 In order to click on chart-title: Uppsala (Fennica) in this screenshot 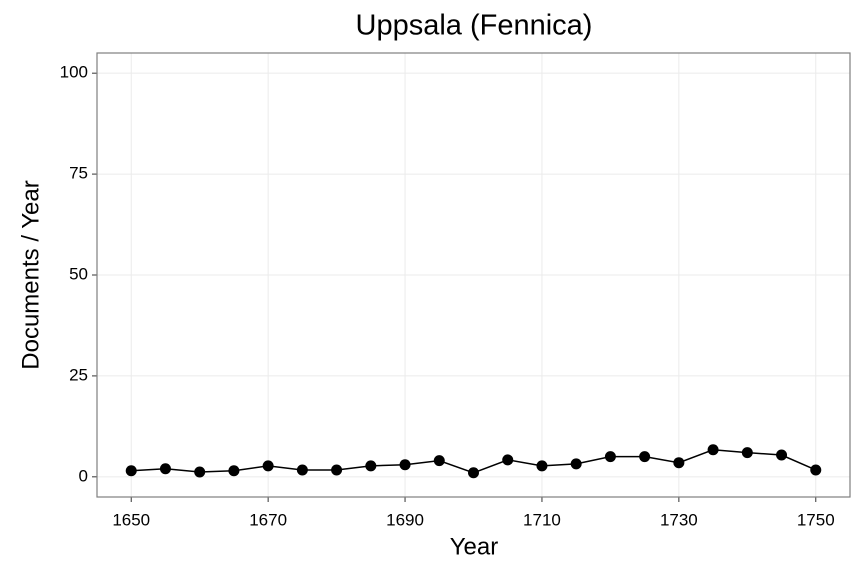, I will do `click(474, 26)`.